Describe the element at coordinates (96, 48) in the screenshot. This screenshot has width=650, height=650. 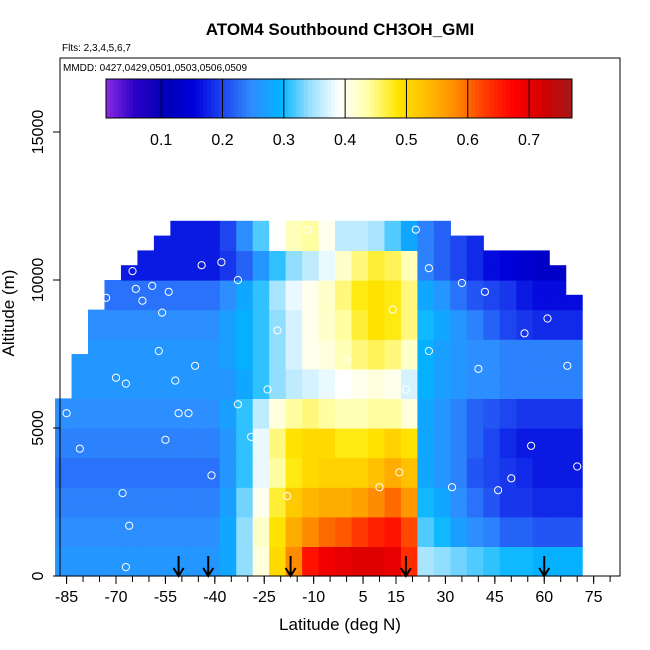
I see `flights-subtitle: Flts: 2,3,4,5,6,7` at that location.